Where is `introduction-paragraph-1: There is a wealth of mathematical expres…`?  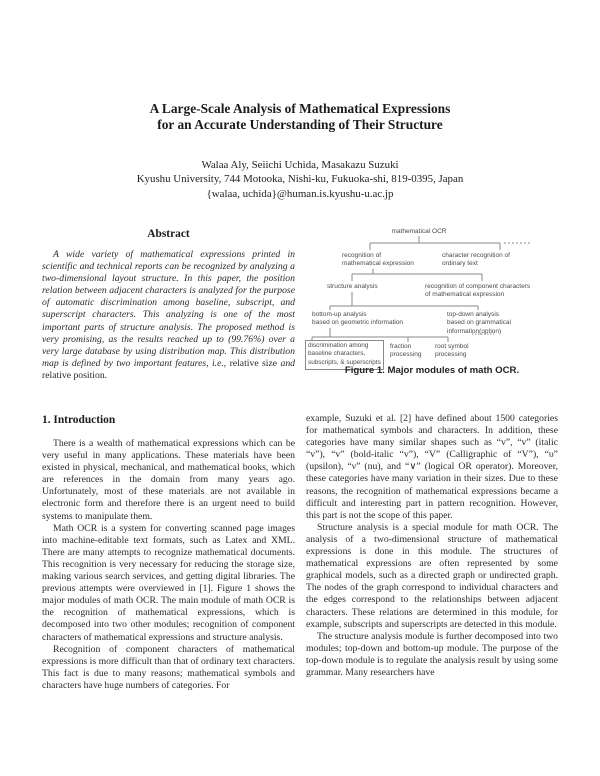 introduction-paragraph-1: There is a wealth of mathematical expres… is located at coordinates (168, 480).